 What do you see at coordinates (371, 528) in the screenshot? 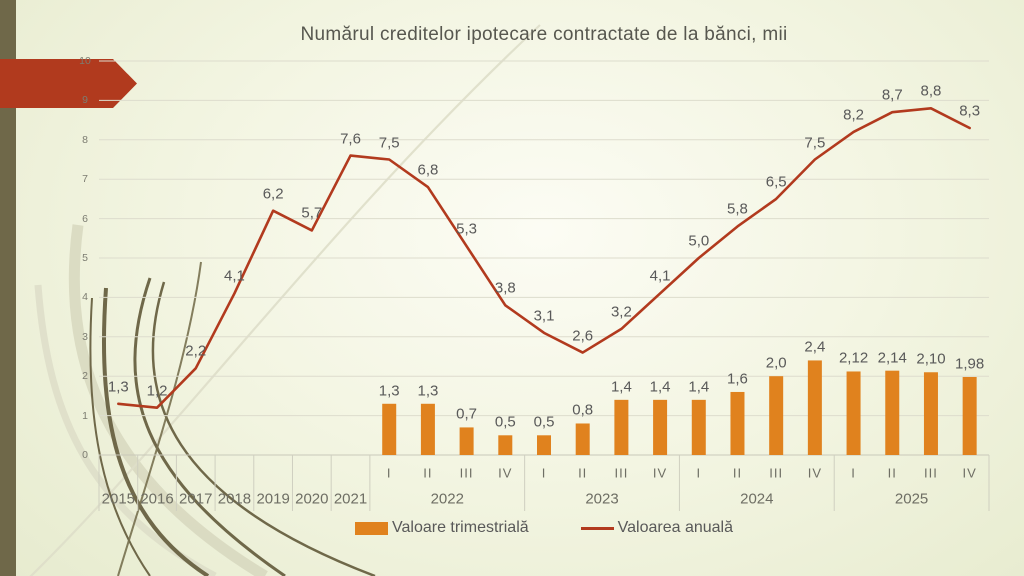
I see `legend-swatch-bar-icon` at bounding box center [371, 528].